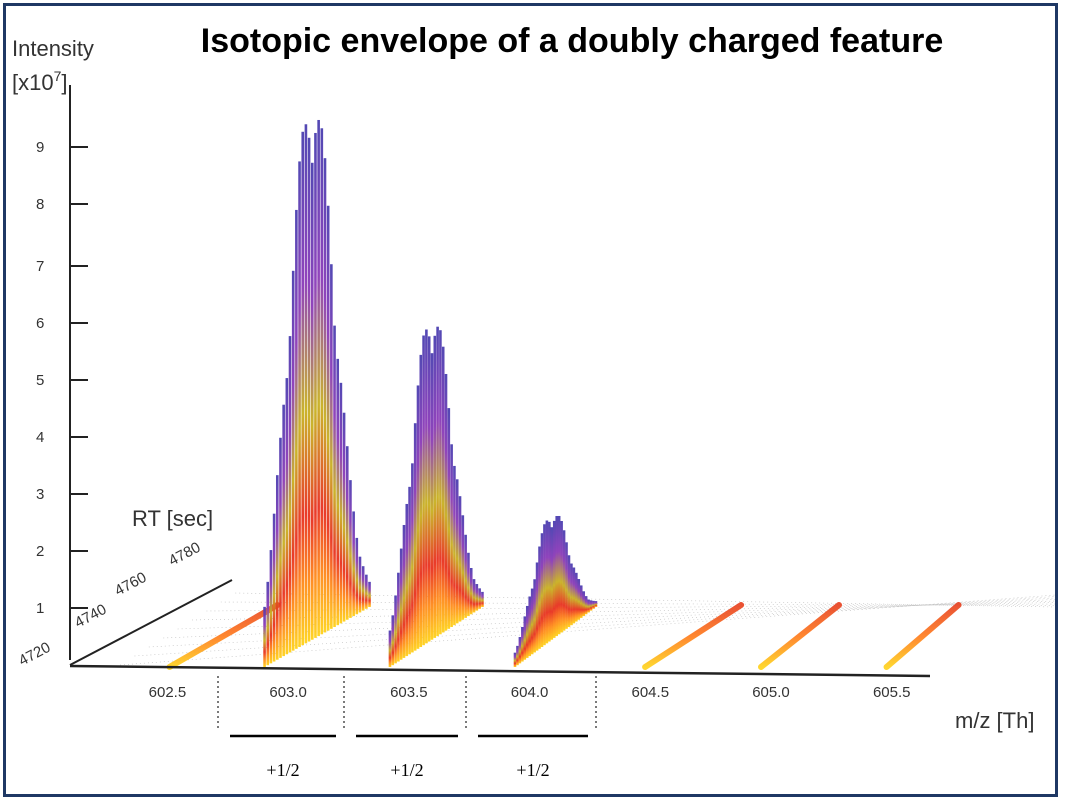 The width and height of the screenshot is (1067, 806). Describe the element at coordinates (40, 266) in the screenshot. I see `z-tick-label: 7` at that location.